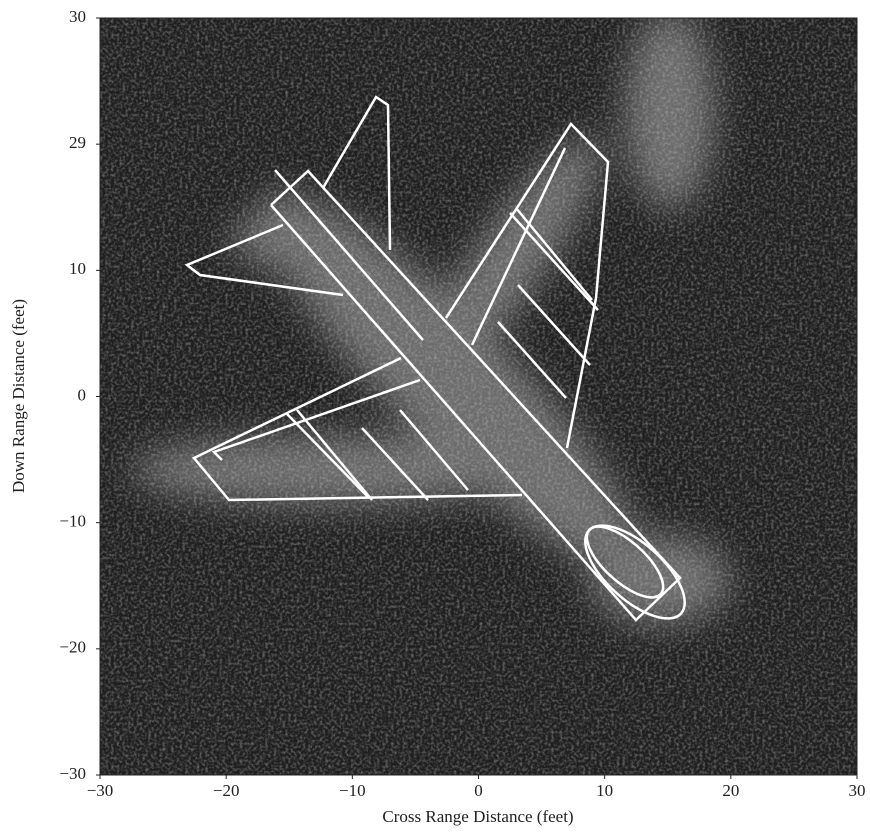  Describe the element at coordinates (72, 521) in the screenshot. I see `y-tick-label: −10` at that location.